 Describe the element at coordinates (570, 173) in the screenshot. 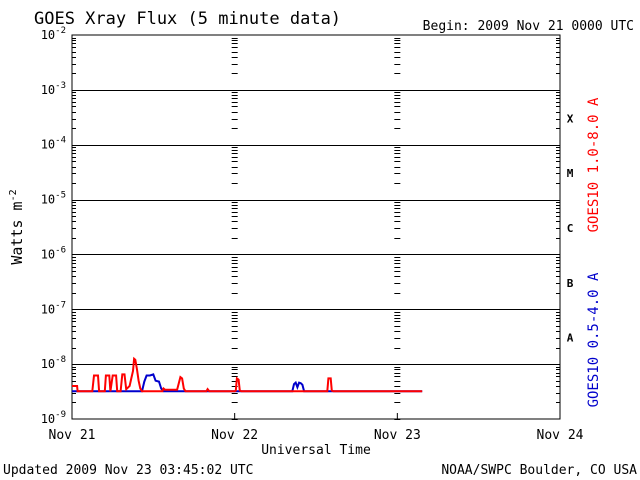

I see `flare-class-label: M` at that location.